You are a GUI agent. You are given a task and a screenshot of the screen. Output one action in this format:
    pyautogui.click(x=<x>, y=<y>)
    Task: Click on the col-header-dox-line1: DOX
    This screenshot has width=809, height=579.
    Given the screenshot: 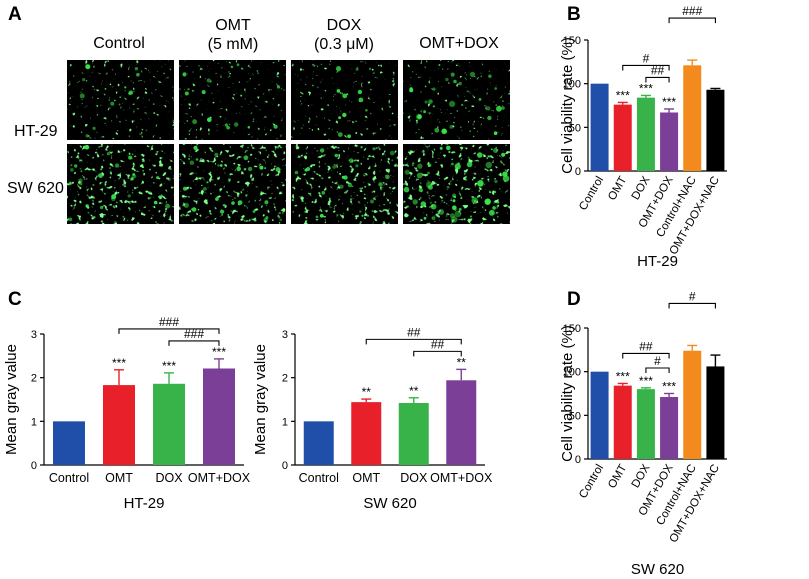 What is the action you would take?
    pyautogui.click(x=344, y=25)
    